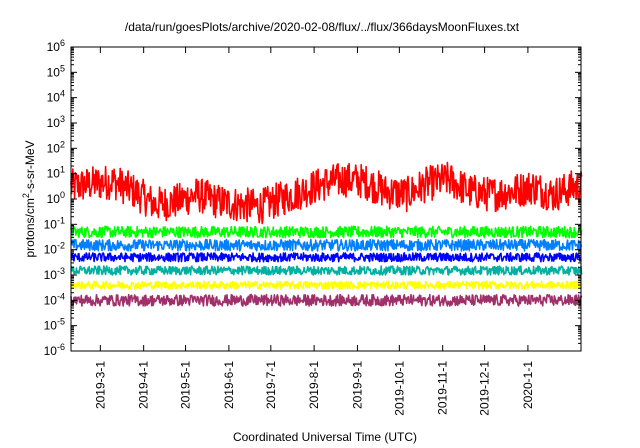  What do you see at coordinates (54, 223) in the screenshot?
I see `y-tick-label: 10⁻¹` at bounding box center [54, 223].